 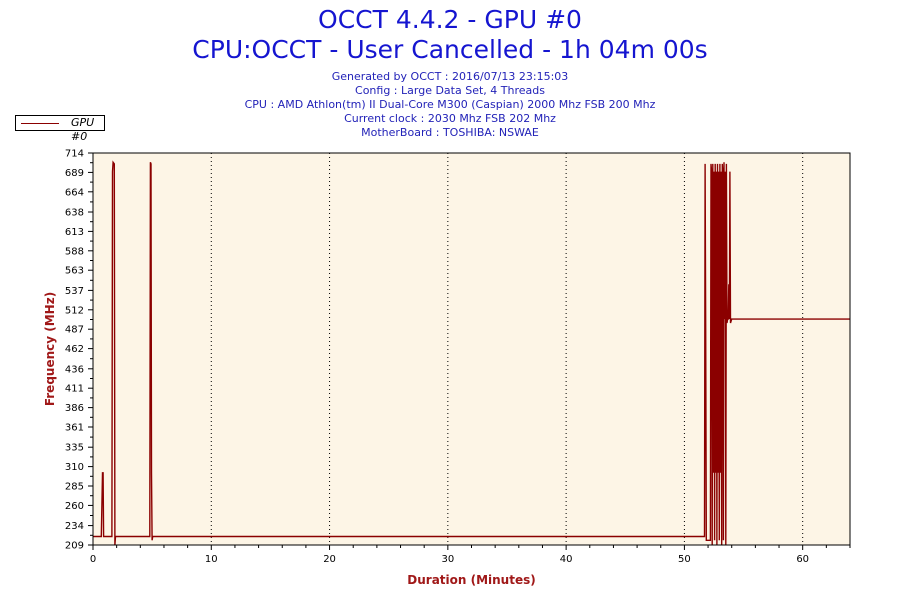 What do you see at coordinates (450, 132) in the screenshot?
I see `motherboard-info: MotherBoard : TOSHIBA: NSWAE` at bounding box center [450, 132].